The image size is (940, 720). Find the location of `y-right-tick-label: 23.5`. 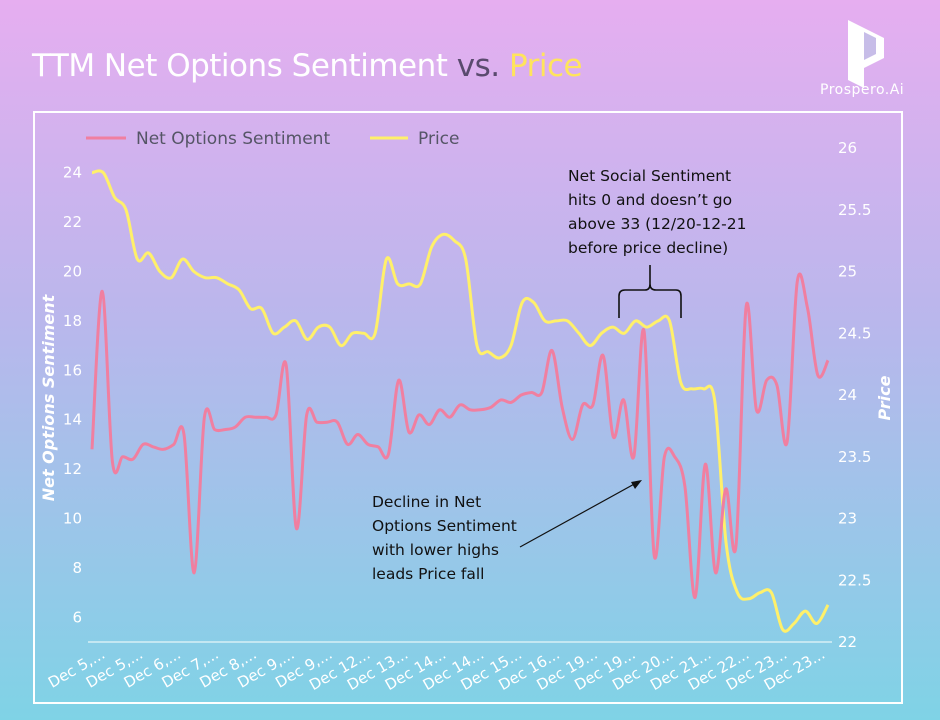

y-right-tick-label: 23.5 is located at coordinates (854, 457).